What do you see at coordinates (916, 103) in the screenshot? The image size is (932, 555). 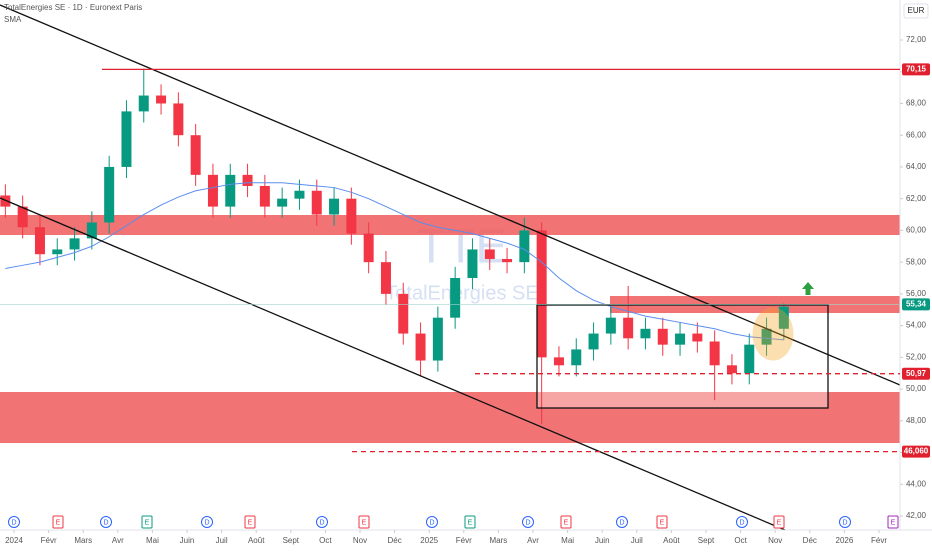 I see `y-tick-label: 68,00` at bounding box center [916, 103].